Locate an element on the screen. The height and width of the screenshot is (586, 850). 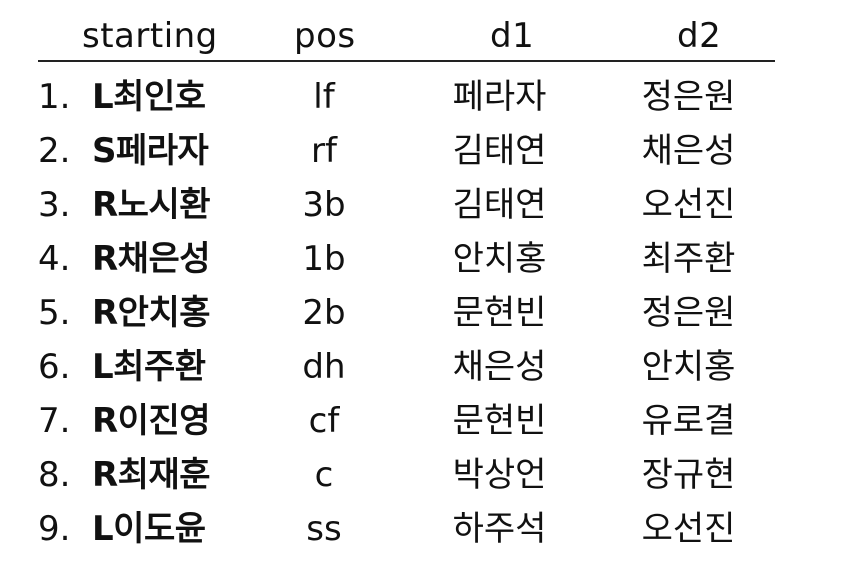
position: lf is located at coordinates (324, 97).